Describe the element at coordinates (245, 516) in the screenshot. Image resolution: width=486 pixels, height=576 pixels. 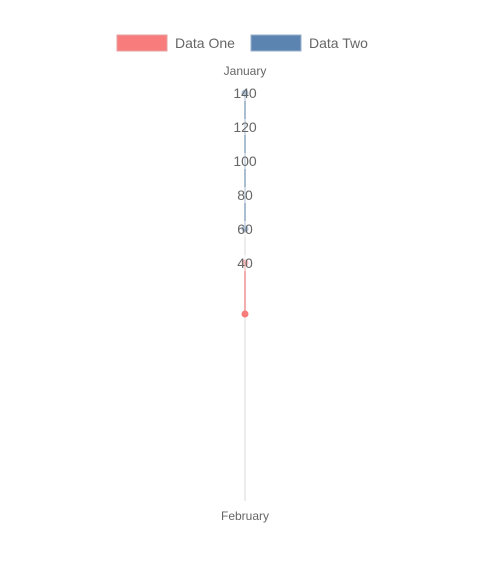
I see `category-label-february: February` at that location.